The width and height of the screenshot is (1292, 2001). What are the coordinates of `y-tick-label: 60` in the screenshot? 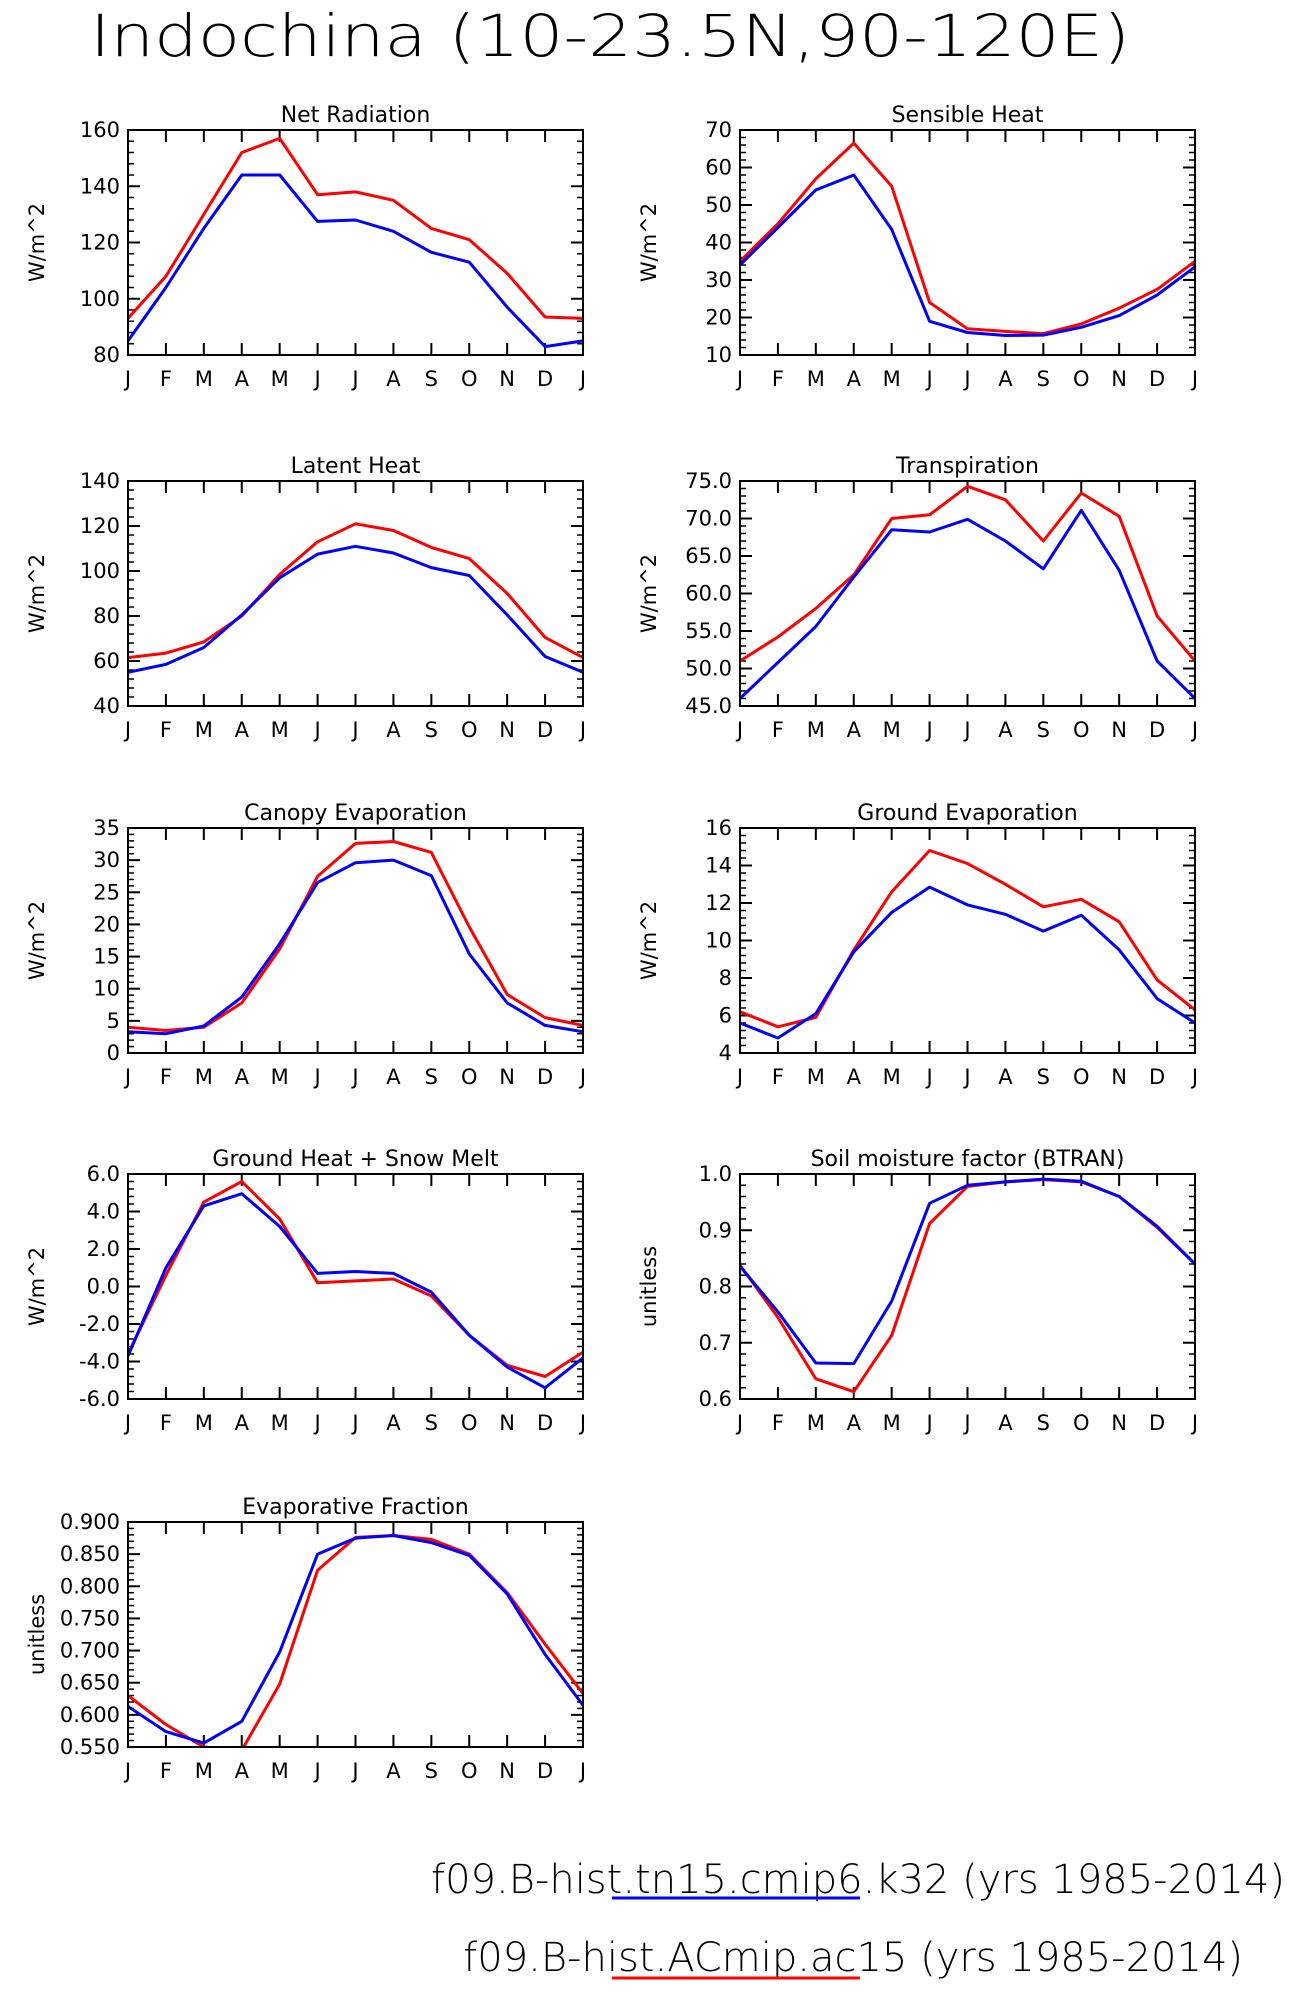 It's located at (718, 168).